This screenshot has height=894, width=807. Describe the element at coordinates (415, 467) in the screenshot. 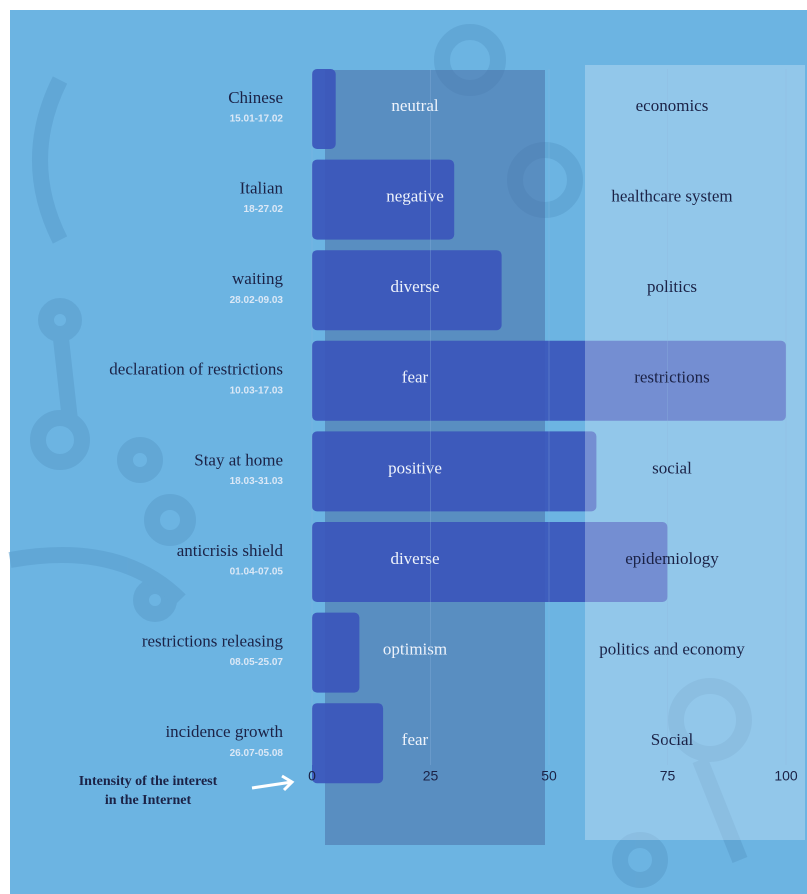

I see `sentiment-label: positive` at that location.